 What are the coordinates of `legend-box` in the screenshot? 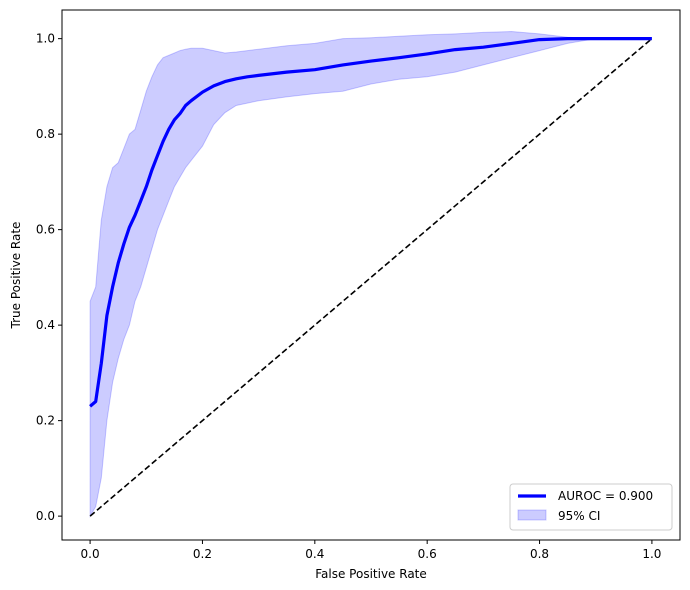 It's located at (591, 507).